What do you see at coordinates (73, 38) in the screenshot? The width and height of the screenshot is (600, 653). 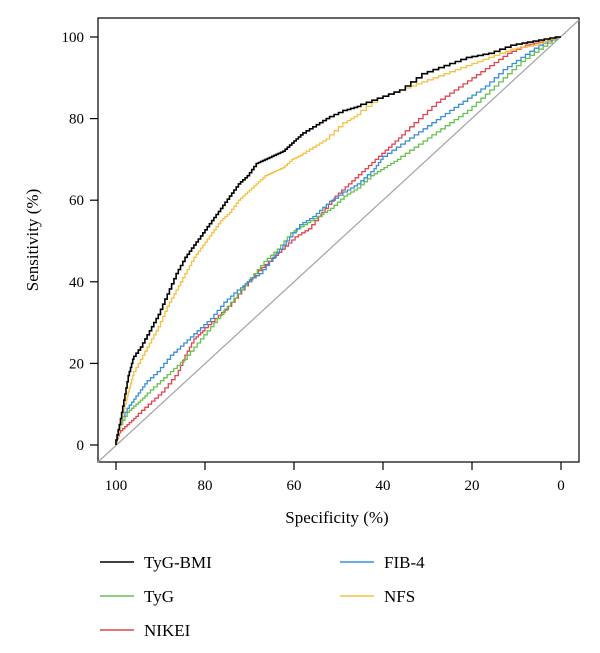 I see `y-tick-label: 100` at bounding box center [73, 38].